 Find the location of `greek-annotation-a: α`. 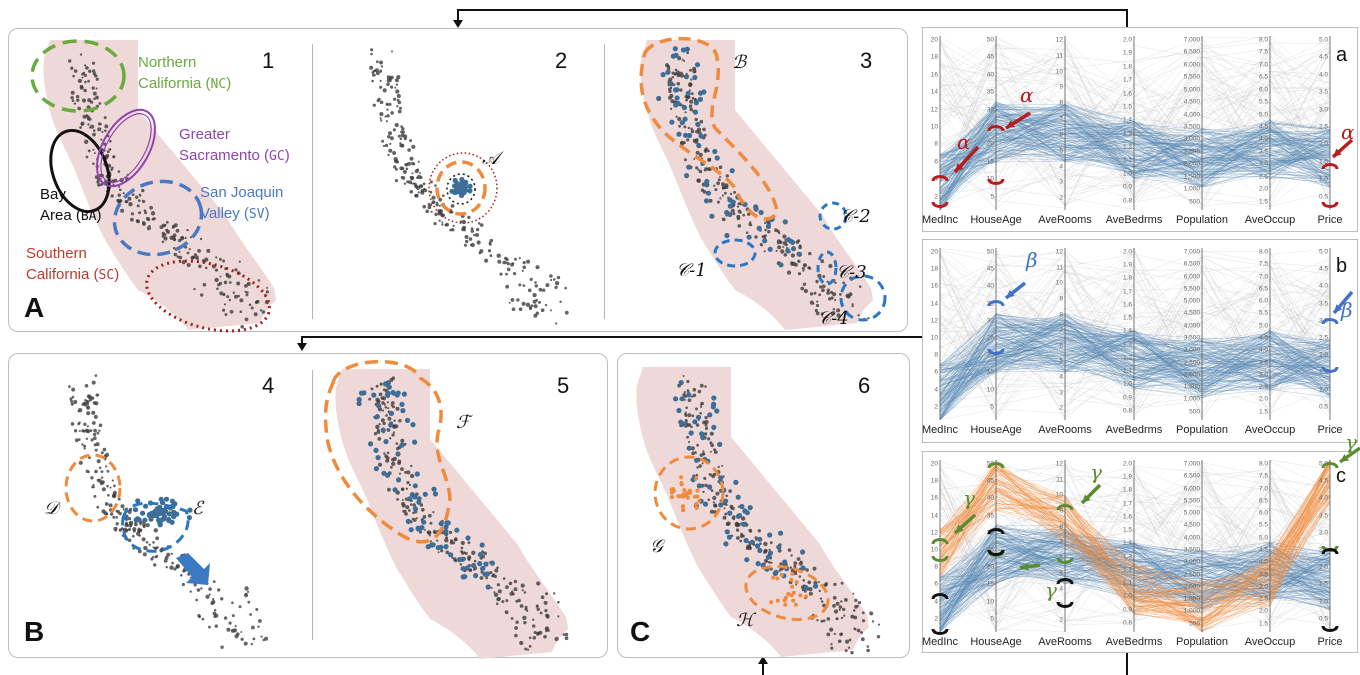

greek-annotation-a: α is located at coordinates (1348, 132).